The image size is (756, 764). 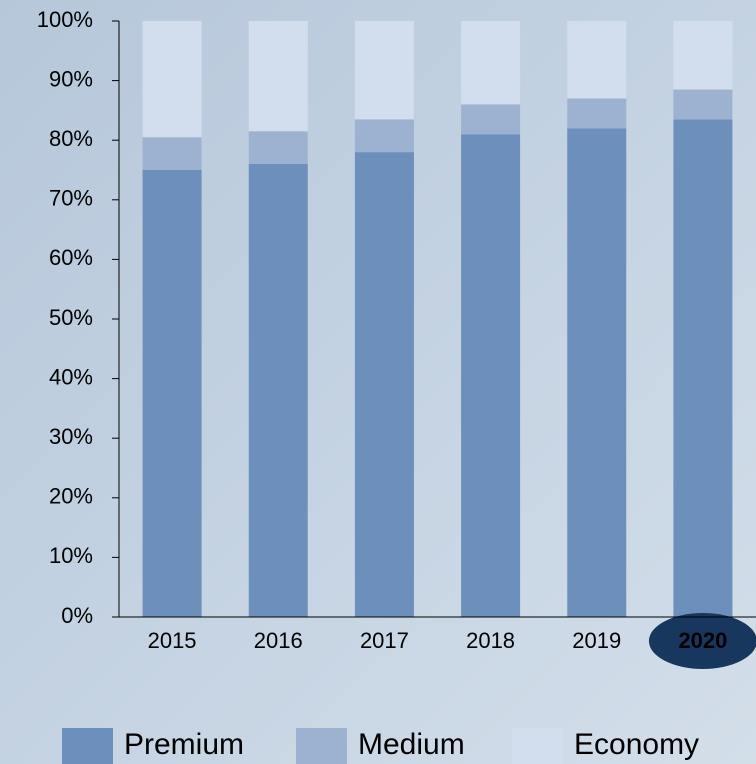 What do you see at coordinates (636, 744) in the screenshot?
I see `legend-label: Economy` at bounding box center [636, 744].